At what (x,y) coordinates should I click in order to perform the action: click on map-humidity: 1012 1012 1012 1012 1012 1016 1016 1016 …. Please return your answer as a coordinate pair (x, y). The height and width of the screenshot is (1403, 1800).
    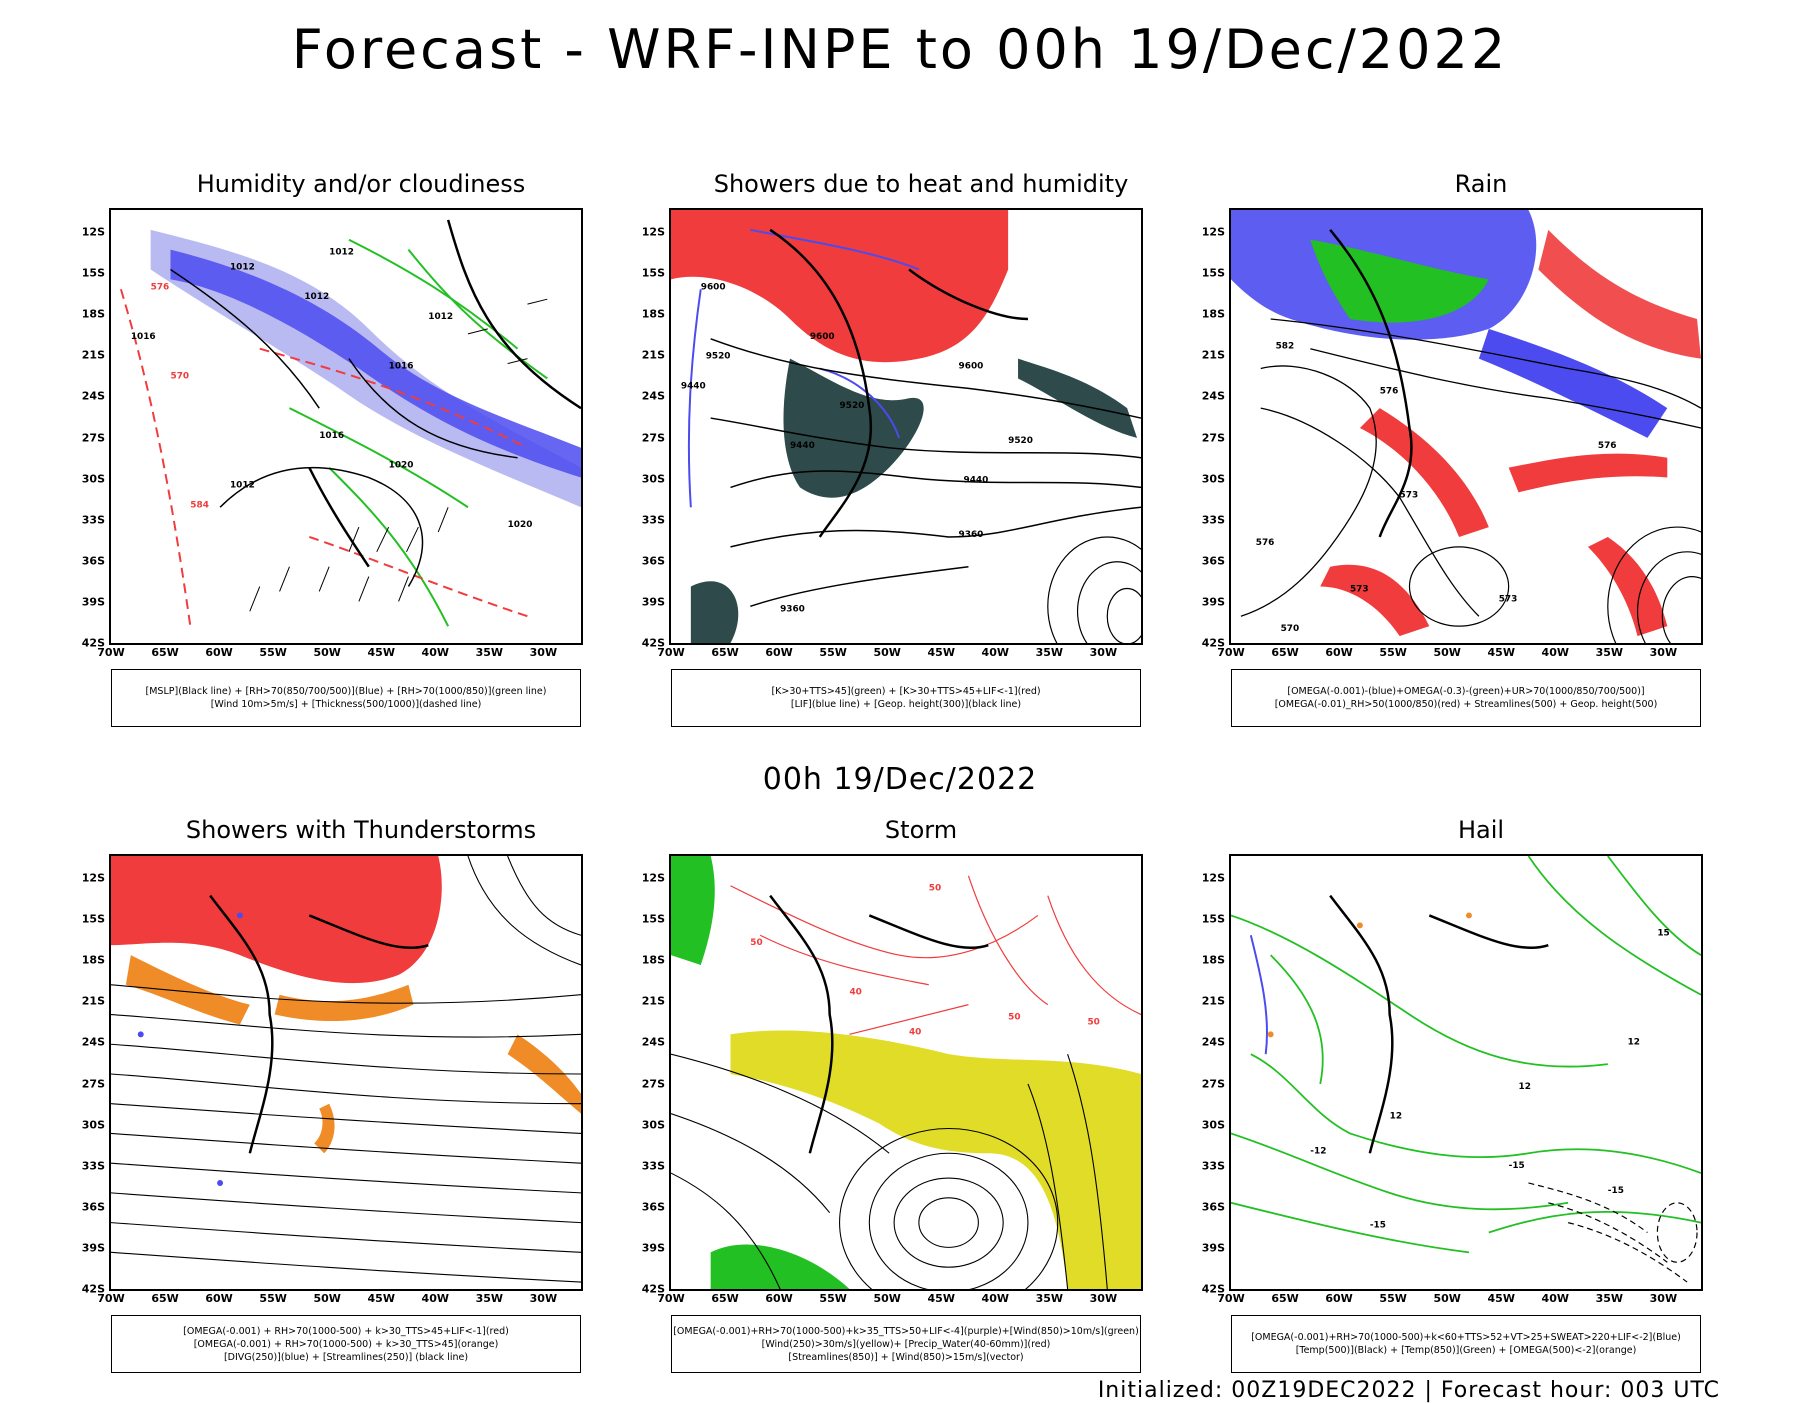
    Looking at the image, I should click on (346, 426).